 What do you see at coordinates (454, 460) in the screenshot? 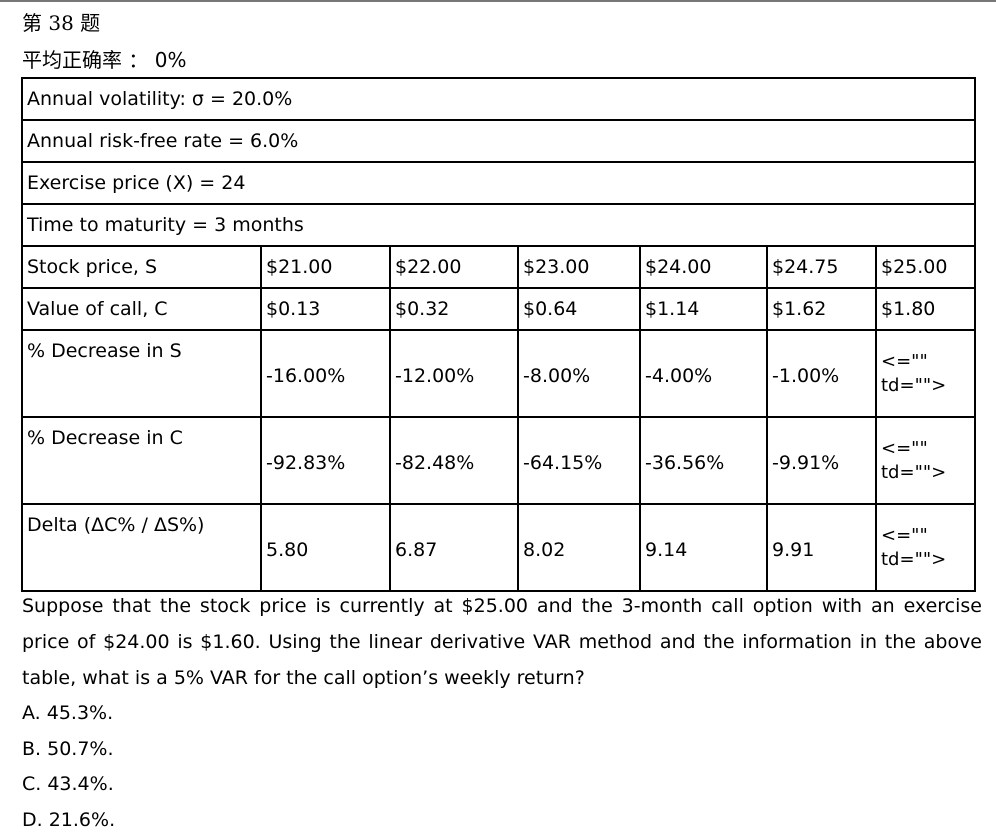
I see `table-cell: -82.48%` at bounding box center [454, 460].